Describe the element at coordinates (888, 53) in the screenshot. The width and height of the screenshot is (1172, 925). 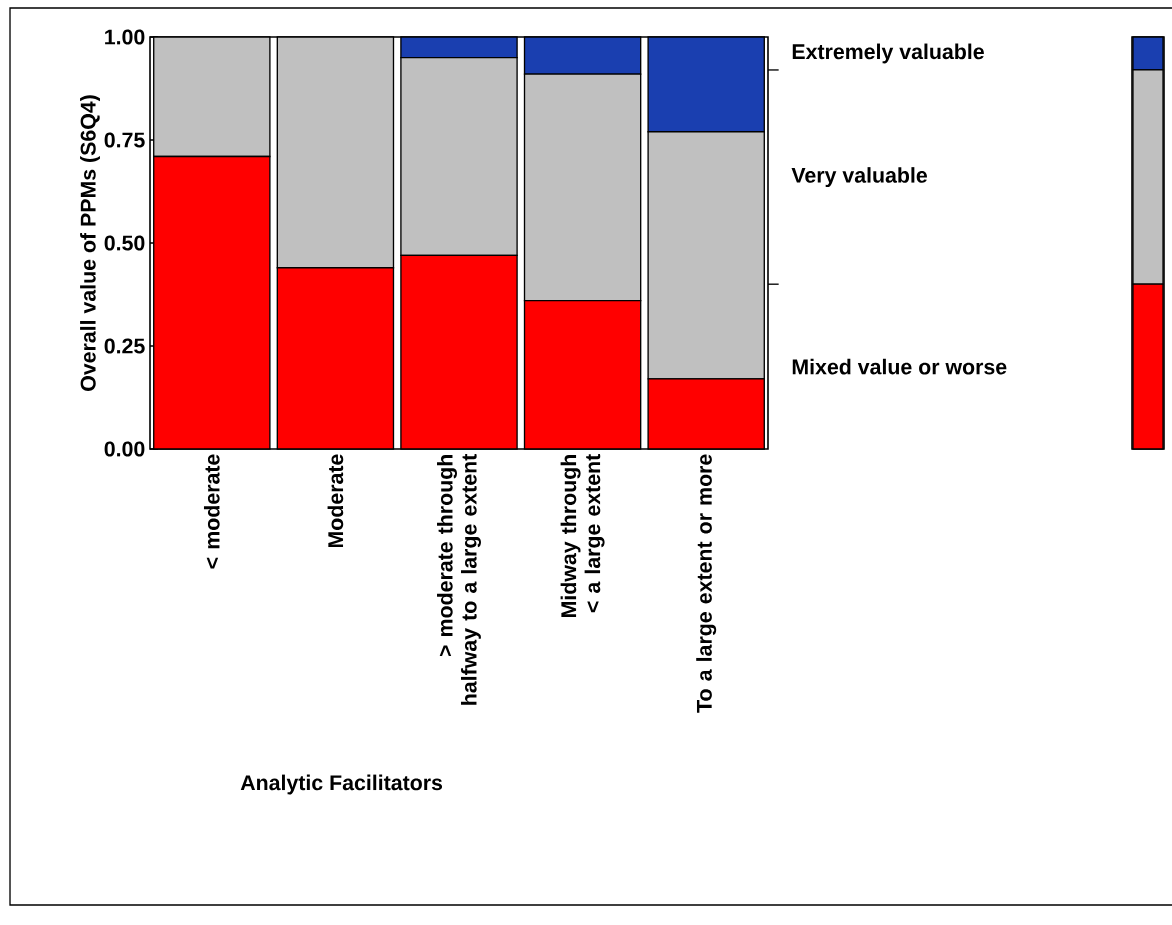
I see `series-label: Extremely valuable` at that location.